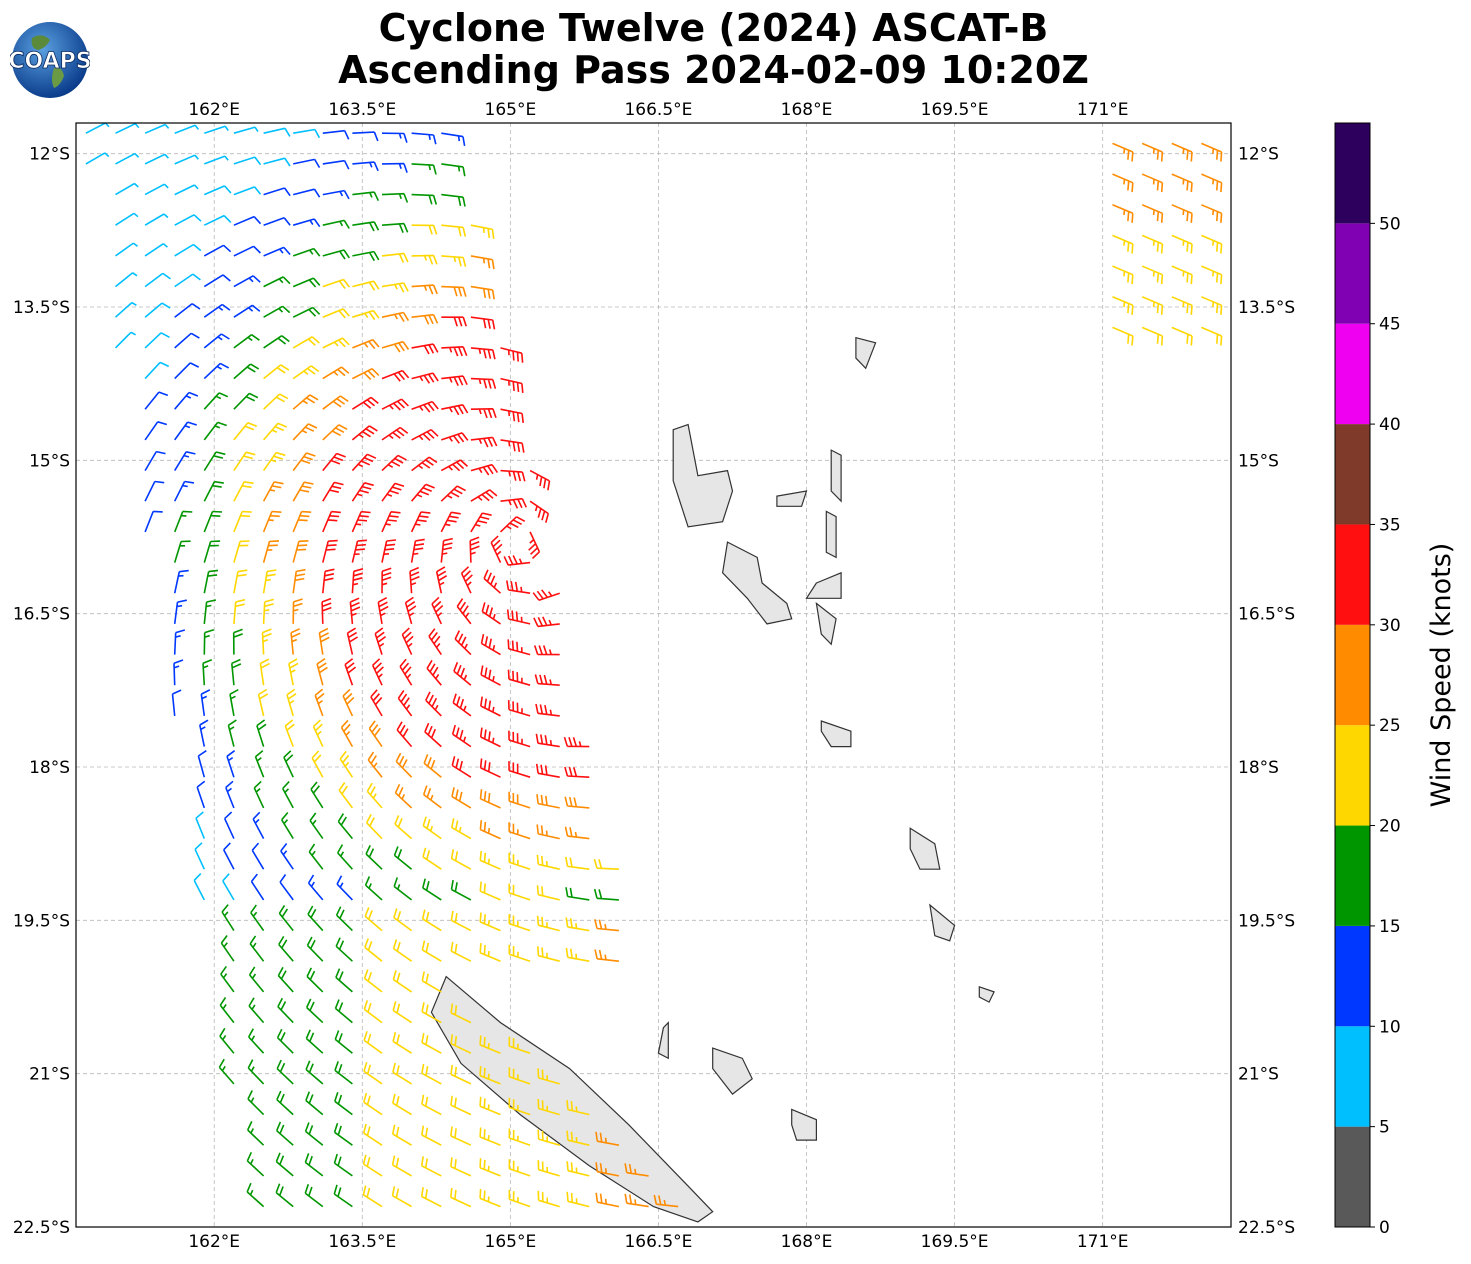 The width and height of the screenshot is (1471, 1264). What do you see at coordinates (1390, 525) in the screenshot?
I see `colorbar-tick-label: 35` at bounding box center [1390, 525].